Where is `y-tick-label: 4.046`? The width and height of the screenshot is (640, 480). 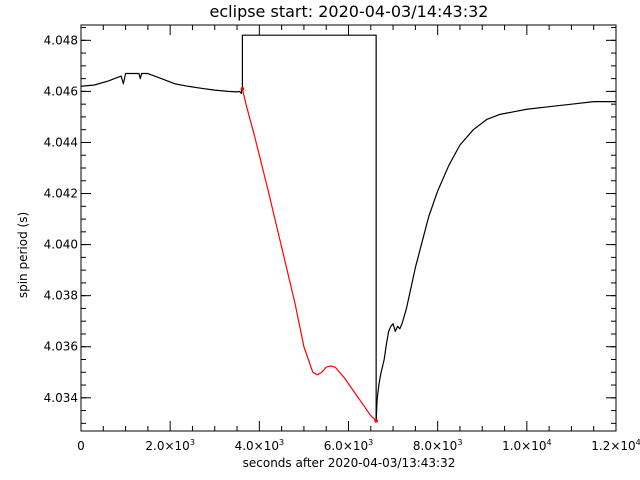 y-tick-label: 4.046 is located at coordinates (61, 91).